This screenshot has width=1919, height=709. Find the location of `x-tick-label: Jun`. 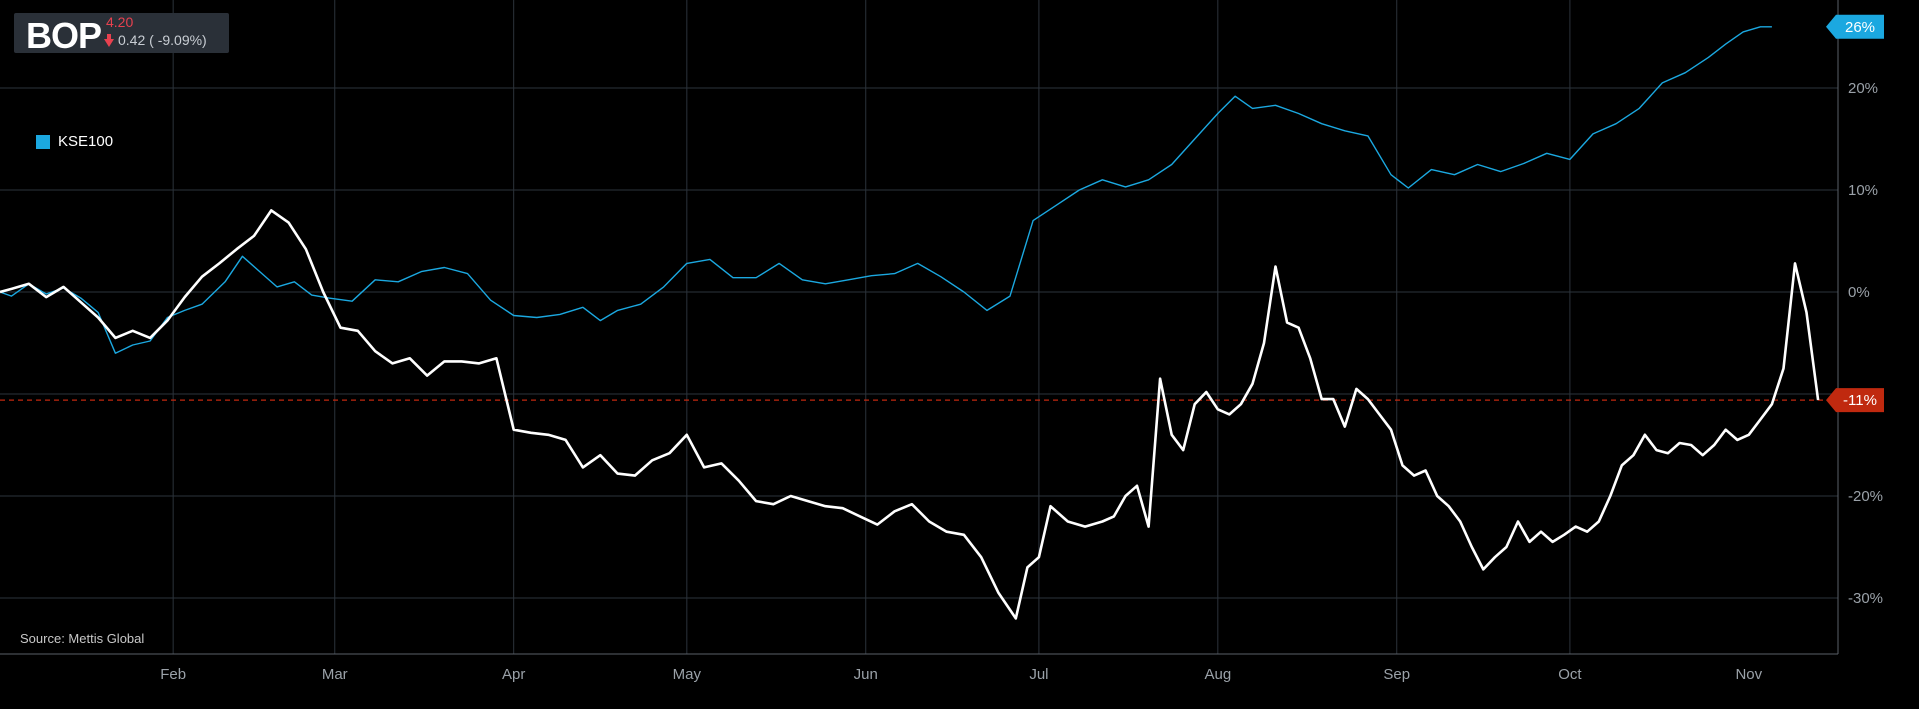

x-tick-label: Jun is located at coordinates (866, 674).